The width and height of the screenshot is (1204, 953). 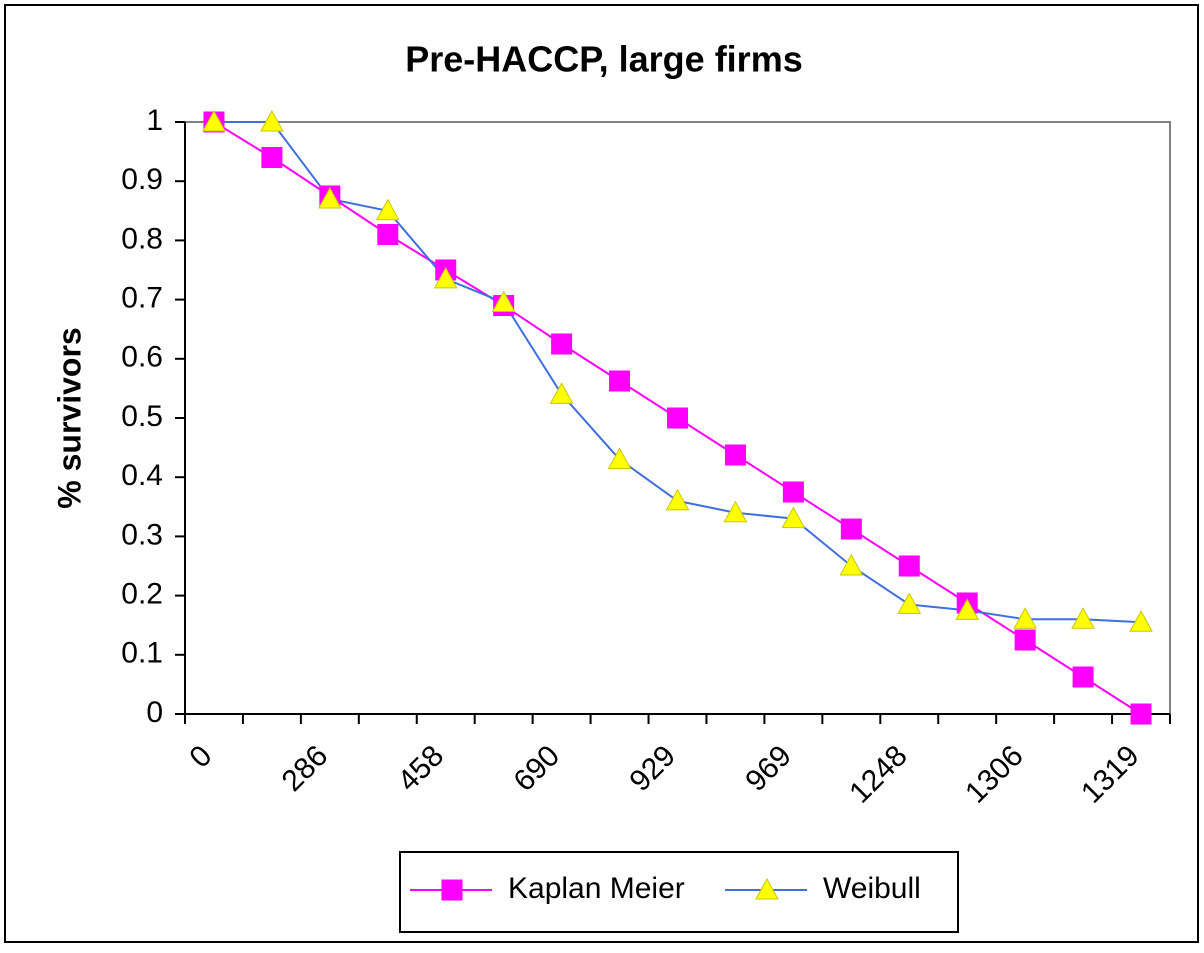 I want to click on y-tick-label: 1, so click(x=154, y=120).